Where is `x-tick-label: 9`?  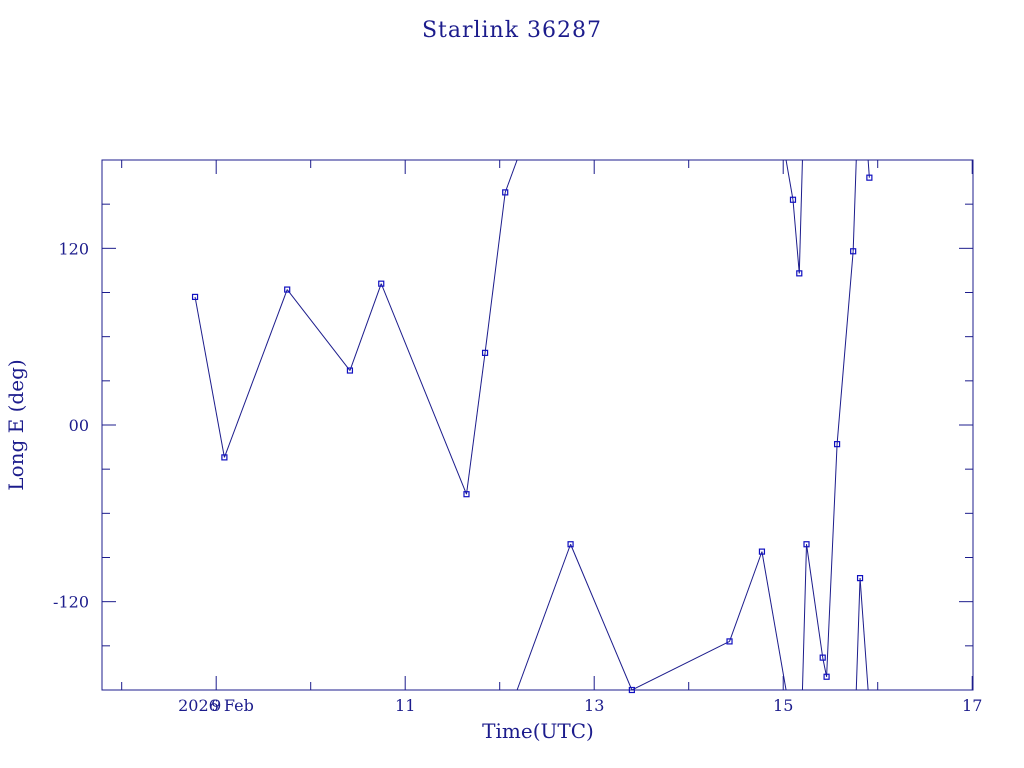 x-tick-label: 9 is located at coordinates (216, 705).